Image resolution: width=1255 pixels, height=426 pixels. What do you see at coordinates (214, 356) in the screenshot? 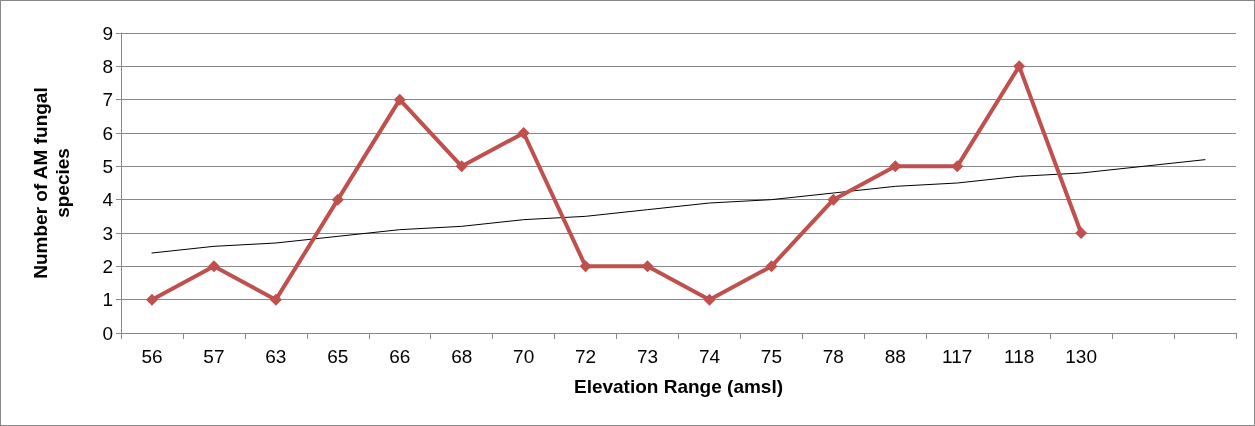
I see `x-tick-label: 57` at bounding box center [214, 356].